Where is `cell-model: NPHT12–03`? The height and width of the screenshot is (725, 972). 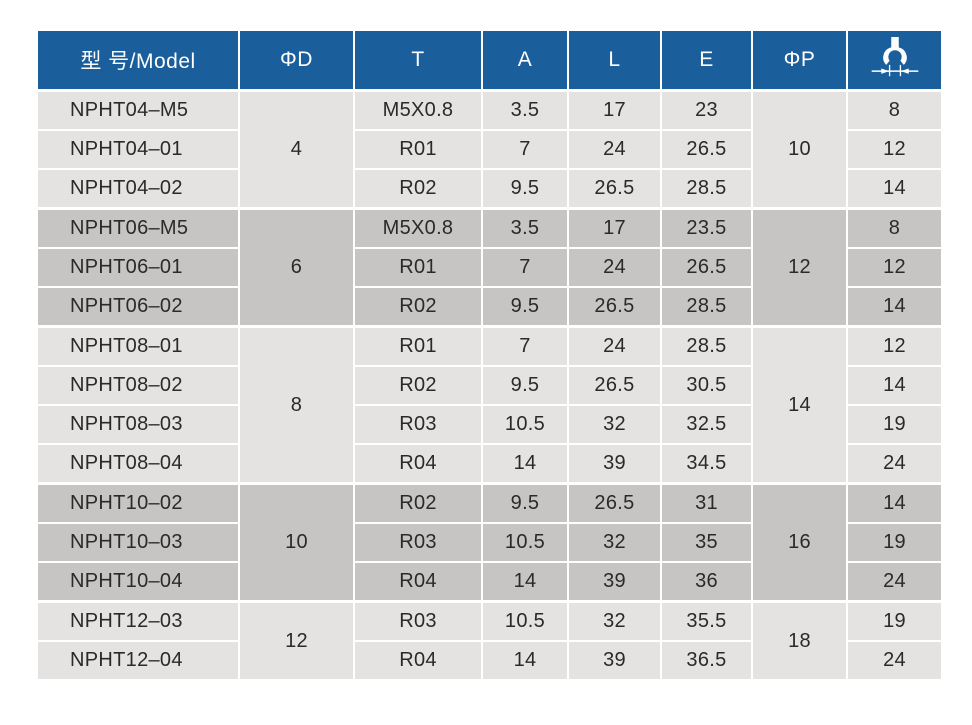 cell-model: NPHT12–03 is located at coordinates (138, 621).